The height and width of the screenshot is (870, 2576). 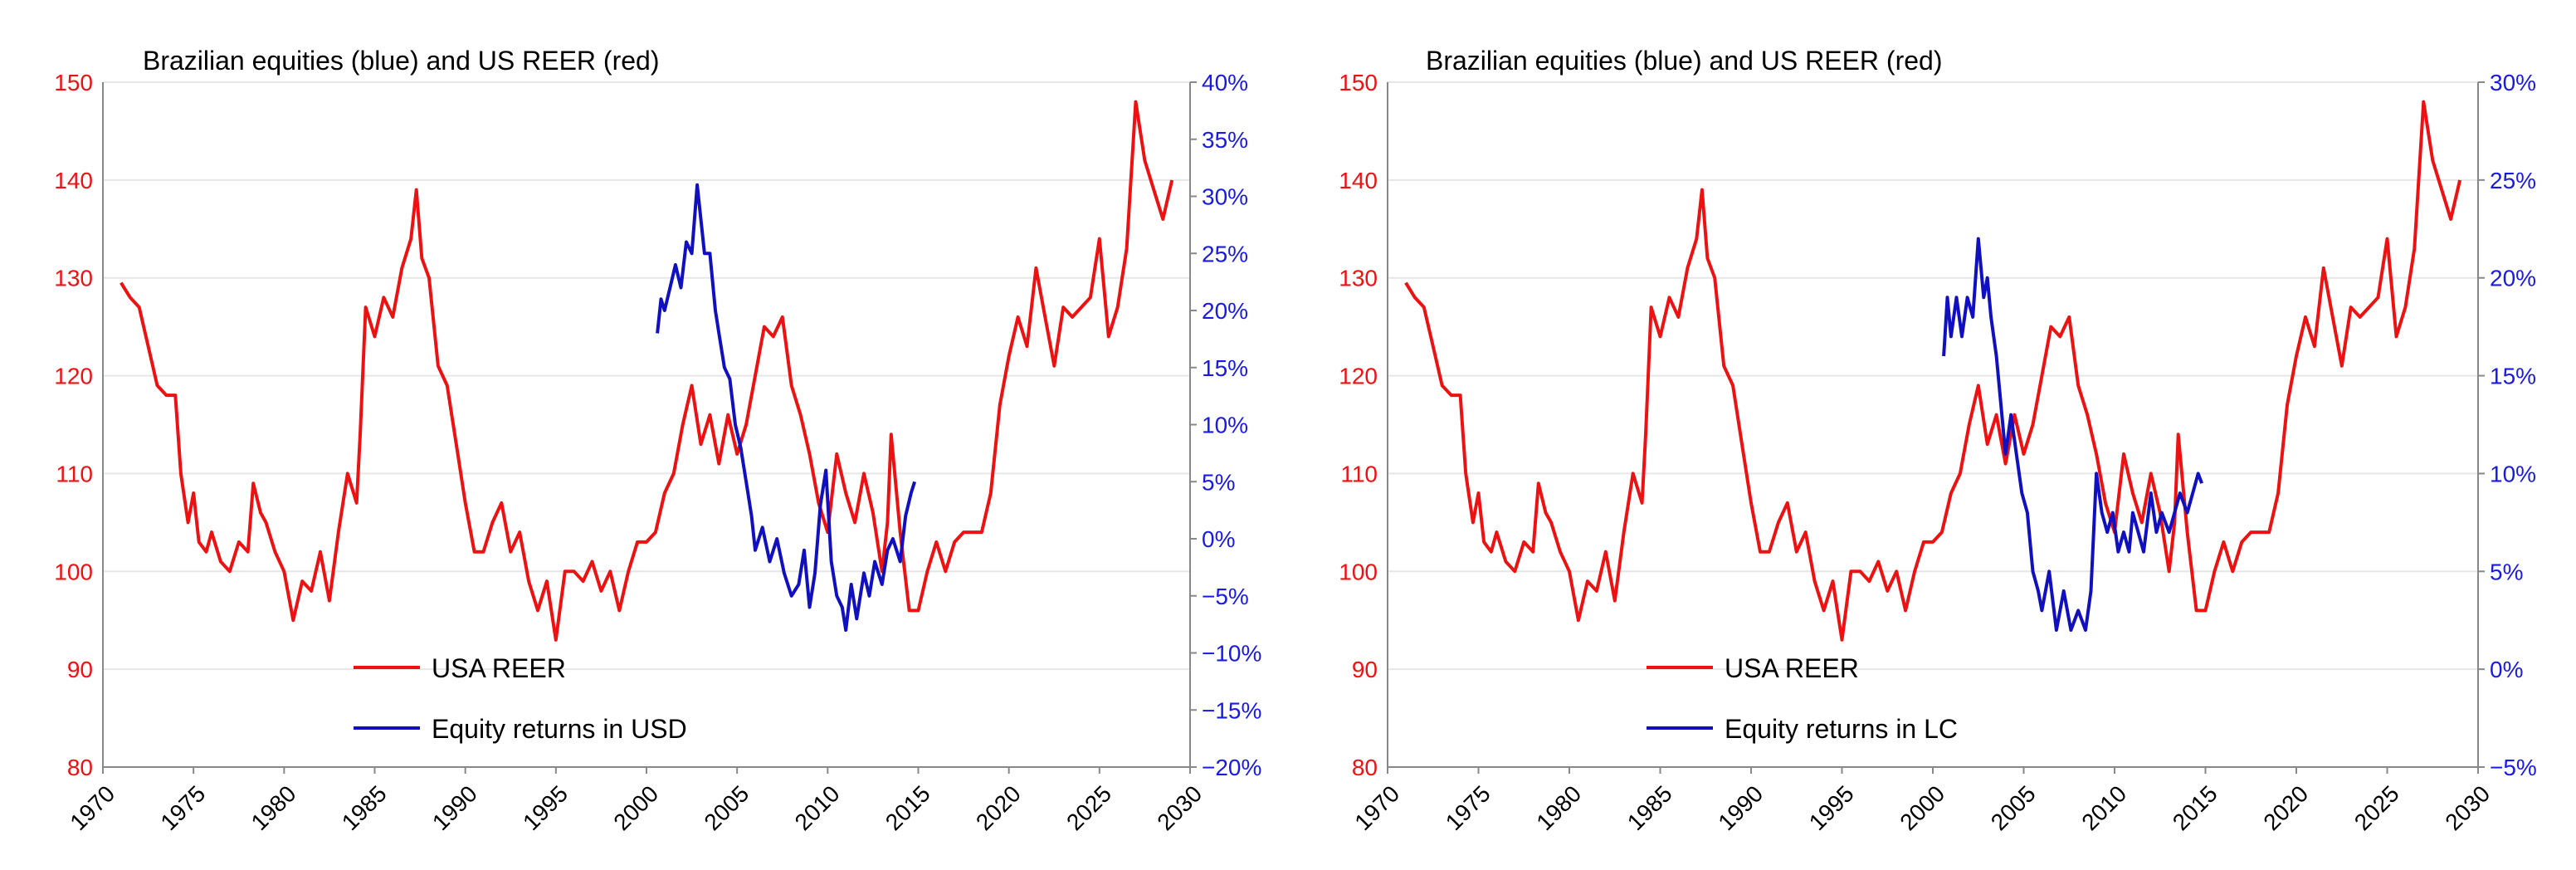 I want to click on legend-label-equity: Equity returns in LC, so click(x=1841, y=729).